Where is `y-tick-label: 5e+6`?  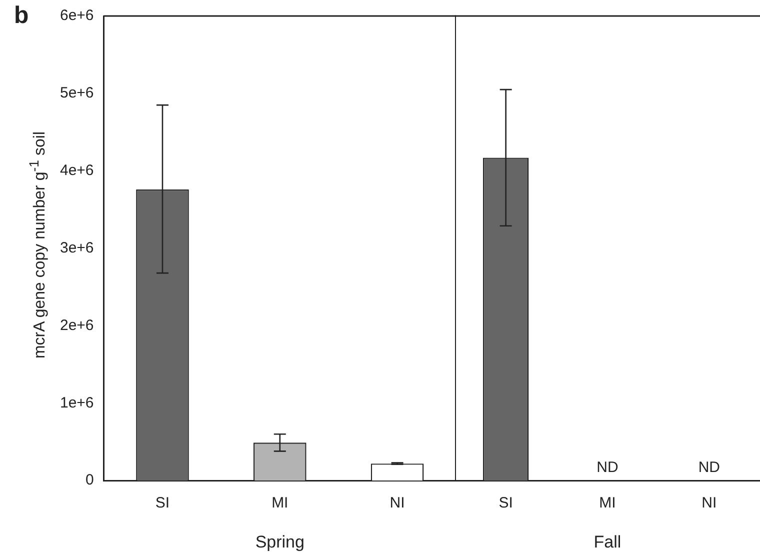
y-tick-label: 5e+6 is located at coordinates (77, 93).